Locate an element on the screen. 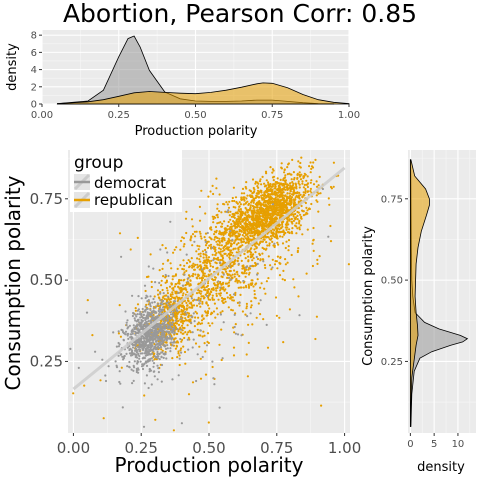 The height and width of the screenshot is (480, 480). y-tick-label: 2 is located at coordinates (34, 87).